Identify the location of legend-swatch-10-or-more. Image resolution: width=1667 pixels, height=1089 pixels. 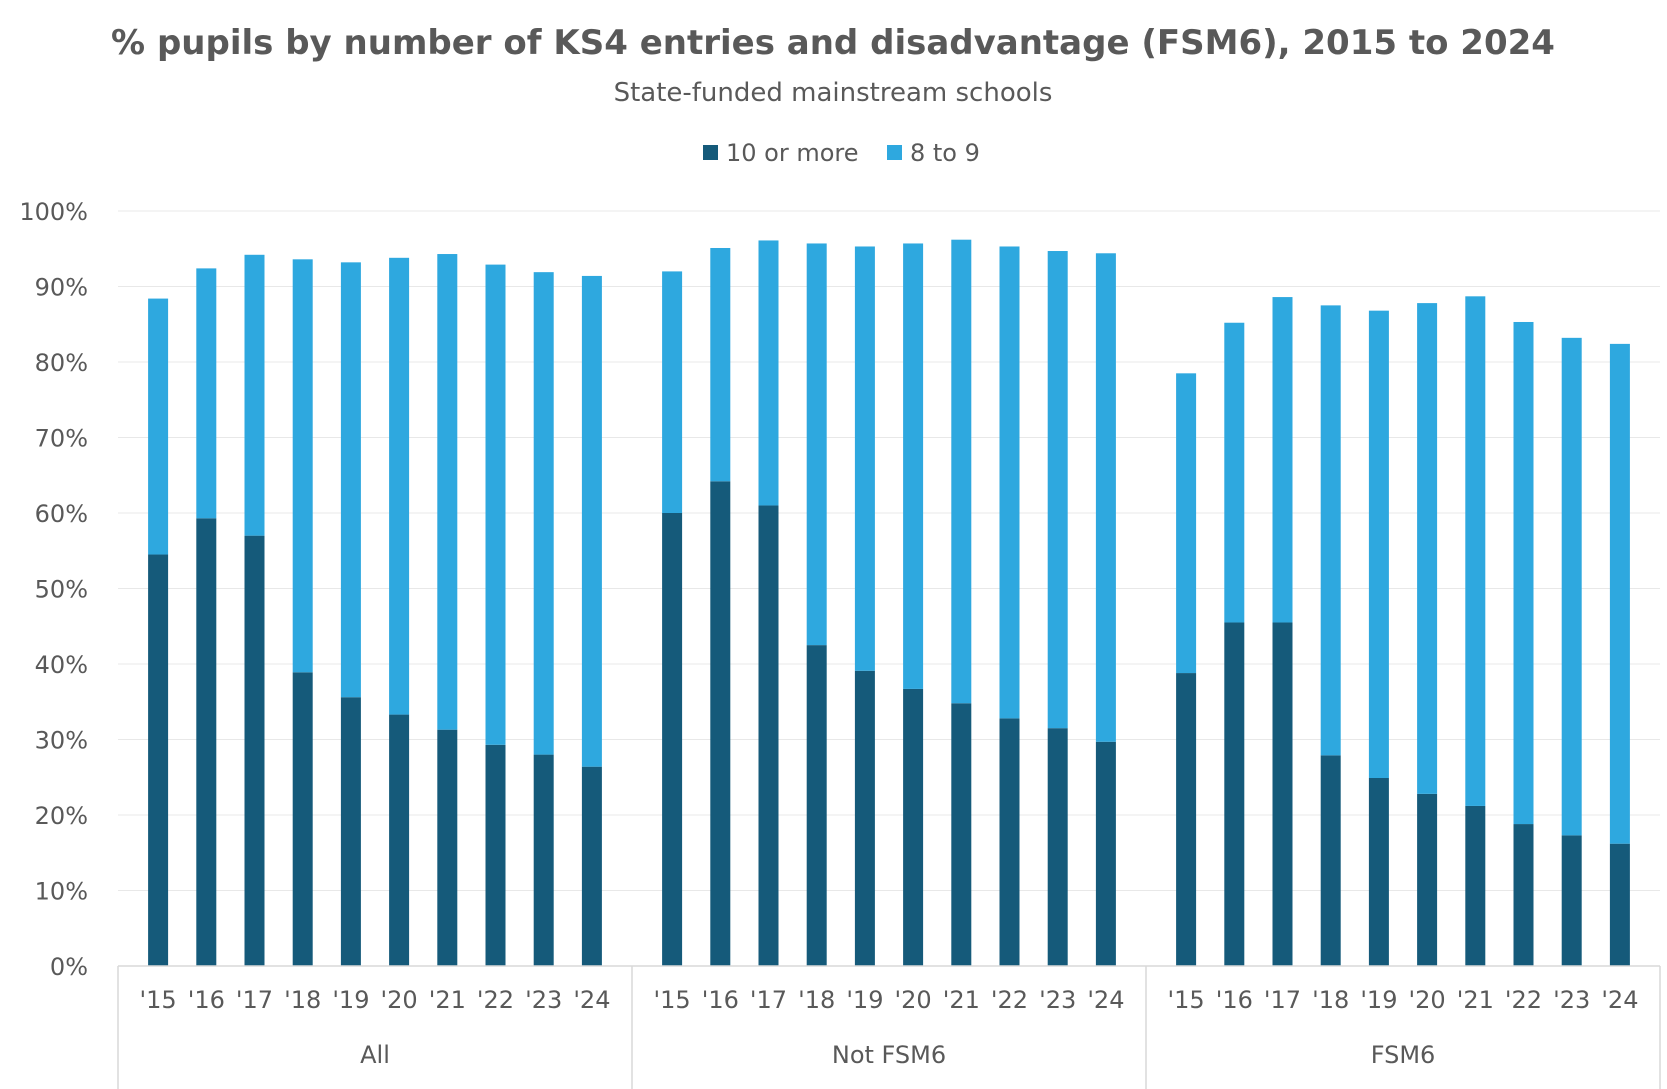
(710, 152).